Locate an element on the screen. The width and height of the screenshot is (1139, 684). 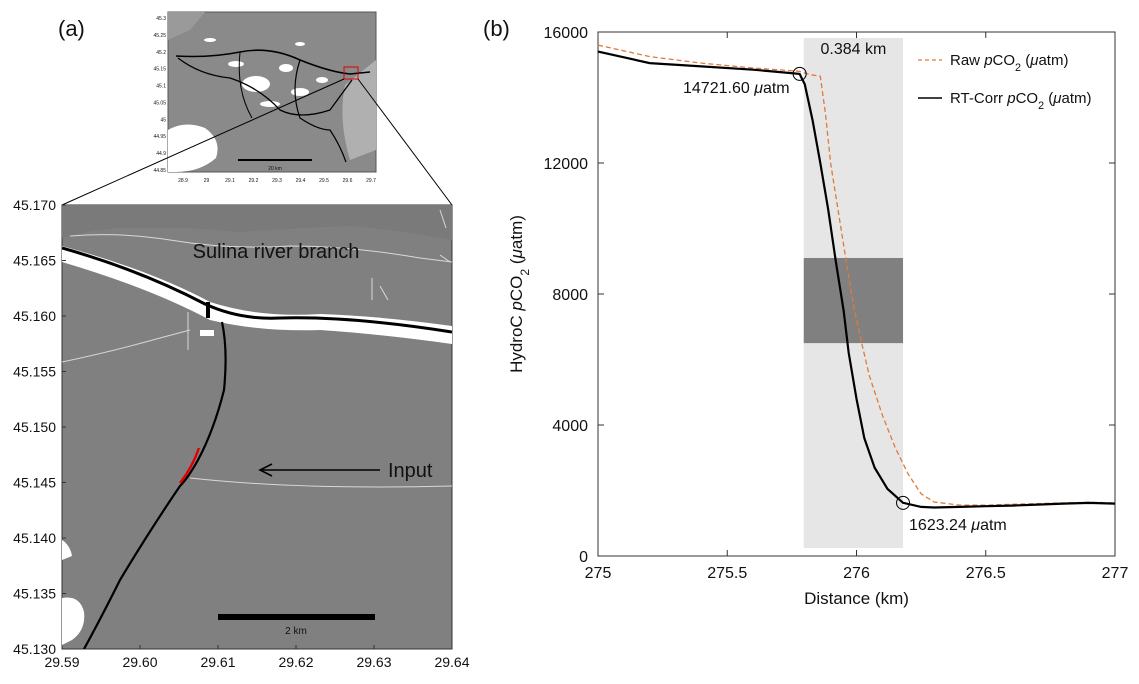
detail-road-north is located at coordinates (260, 248).